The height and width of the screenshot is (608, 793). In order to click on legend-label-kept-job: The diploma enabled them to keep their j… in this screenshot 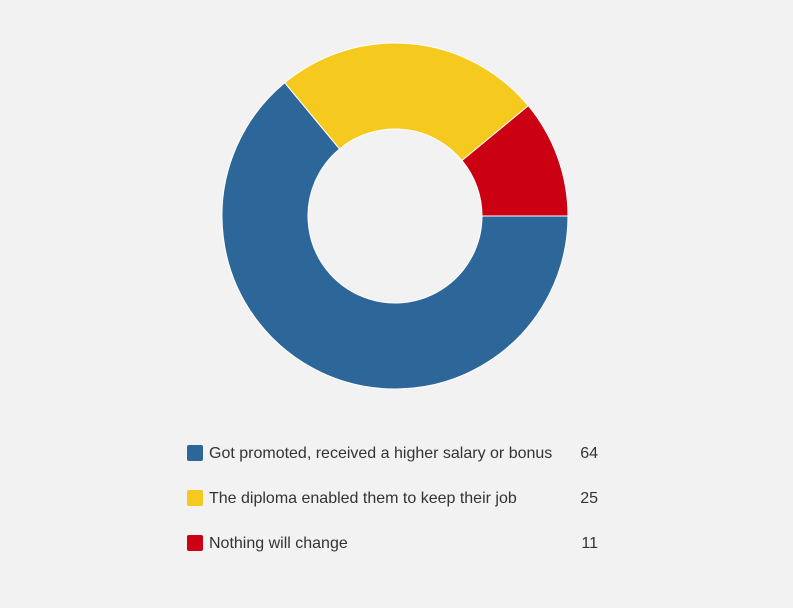, I will do `click(363, 498)`.